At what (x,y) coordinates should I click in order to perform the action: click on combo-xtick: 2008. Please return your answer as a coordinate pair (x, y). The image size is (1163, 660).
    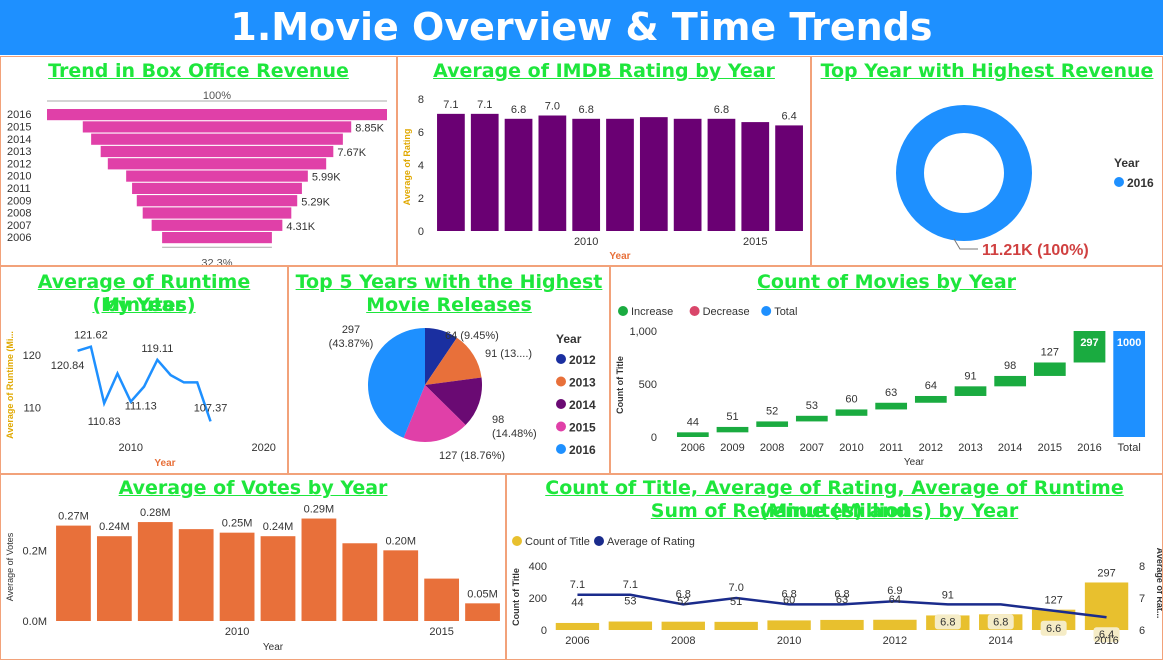
    Looking at the image, I should click on (683, 641).